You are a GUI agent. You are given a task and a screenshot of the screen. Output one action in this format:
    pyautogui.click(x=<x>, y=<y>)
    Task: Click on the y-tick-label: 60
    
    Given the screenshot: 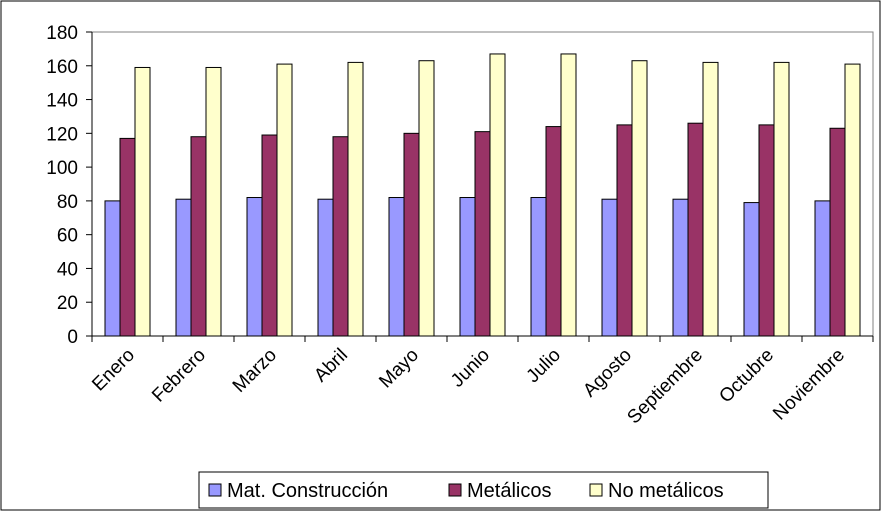 What is the action you would take?
    pyautogui.click(x=67, y=236)
    